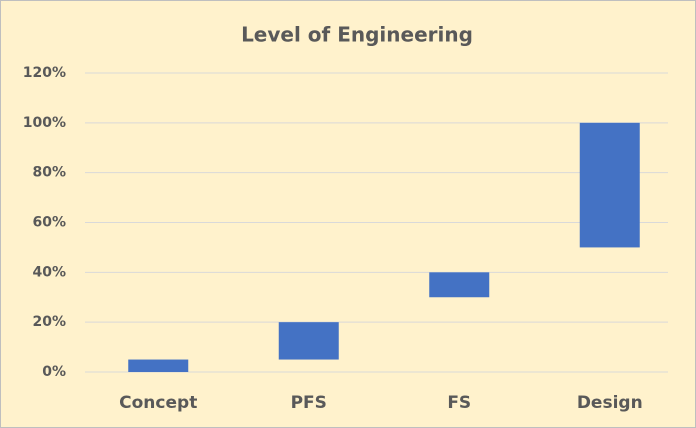  What do you see at coordinates (49, 322) in the screenshot?
I see `y-tick-label: 20%` at bounding box center [49, 322].